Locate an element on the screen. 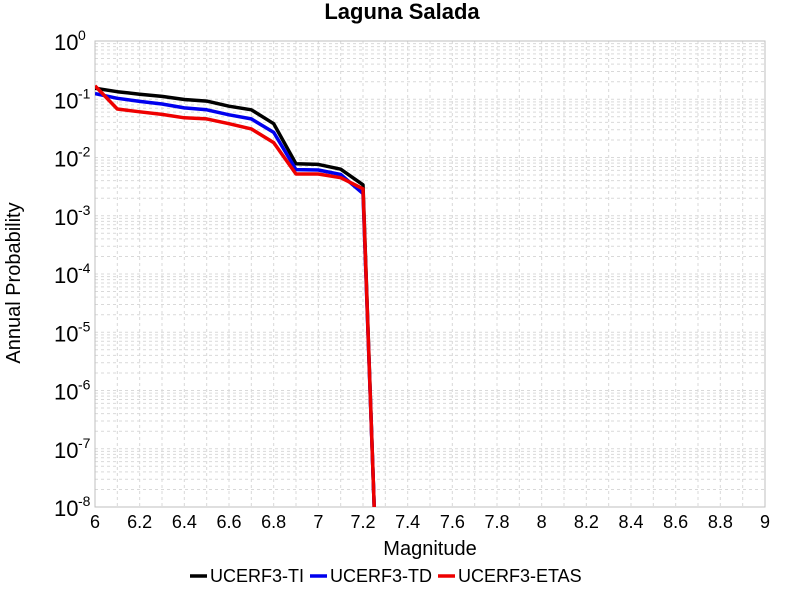  x-tick-label: 8.8 is located at coordinates (720, 522).